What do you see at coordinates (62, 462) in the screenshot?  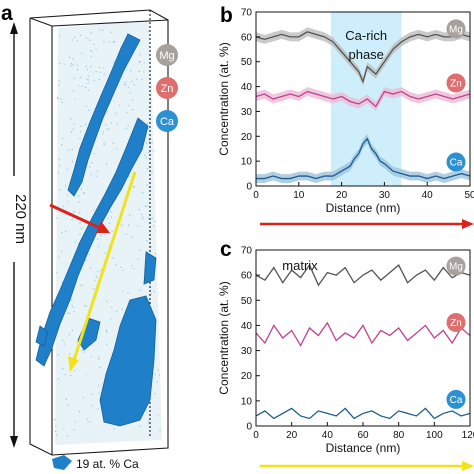 I see `isosurface-swatch` at bounding box center [62, 462].